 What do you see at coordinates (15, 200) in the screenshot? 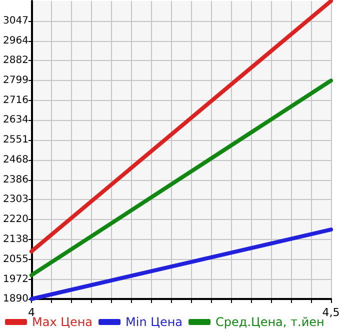
I see `y-tick-label: 2303` at bounding box center [15, 200].